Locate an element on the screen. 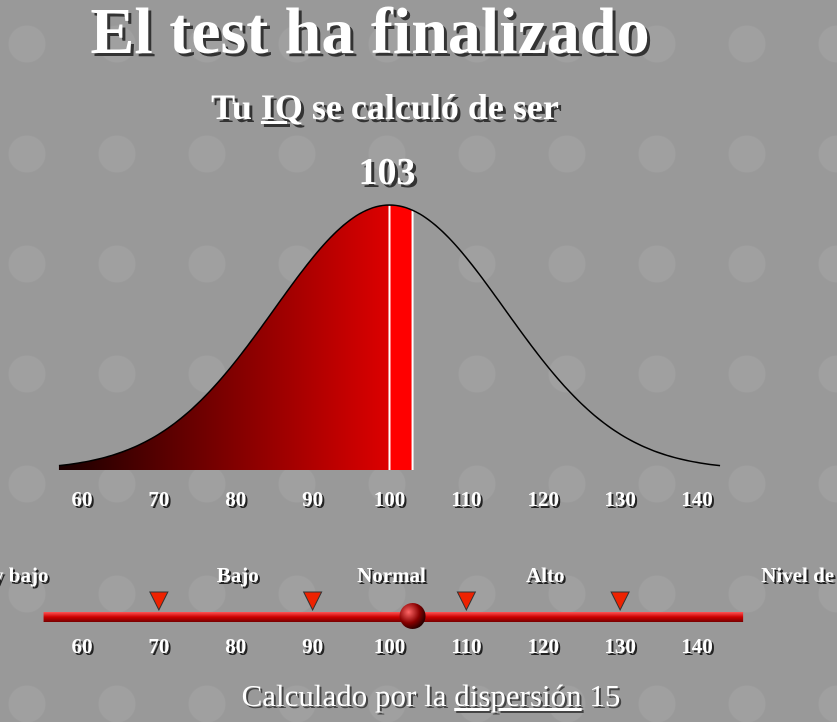 The image size is (837, 722). scale-tick-label: 80 is located at coordinates (235, 646).